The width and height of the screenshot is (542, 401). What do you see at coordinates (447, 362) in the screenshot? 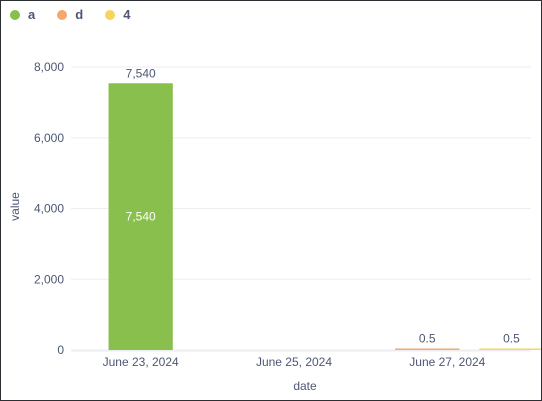
I see `x-tick-label-2: June 27, 2024` at bounding box center [447, 362].